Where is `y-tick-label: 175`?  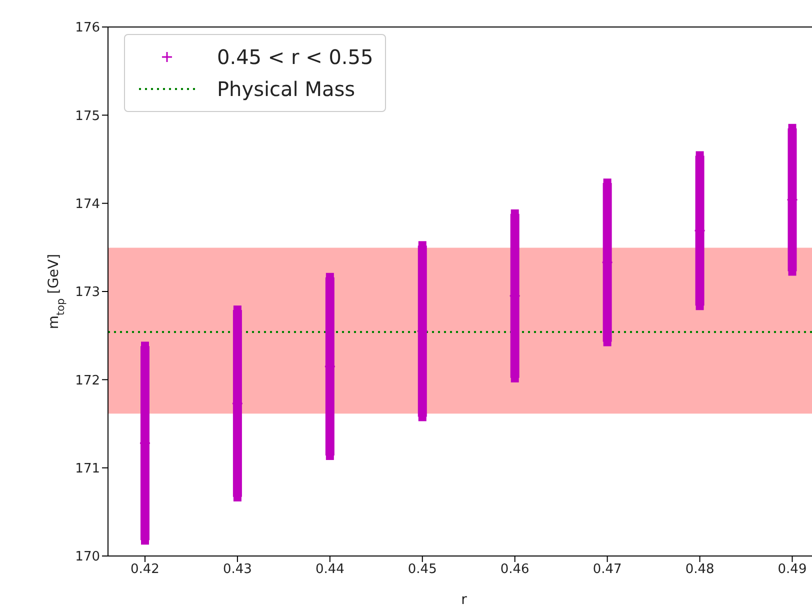 y-tick-label: 175 is located at coordinates (87, 116).